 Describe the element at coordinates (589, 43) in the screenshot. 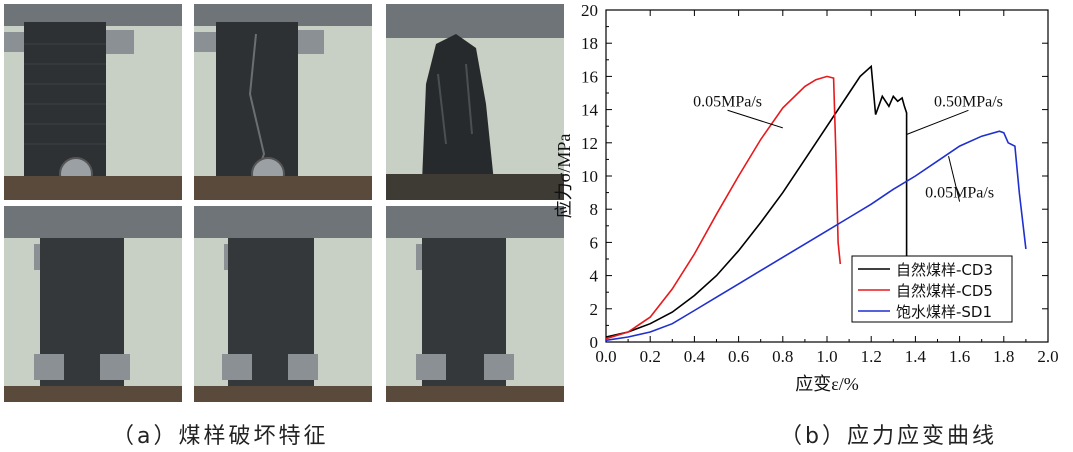

I see `y-tick-label: 18` at that location.